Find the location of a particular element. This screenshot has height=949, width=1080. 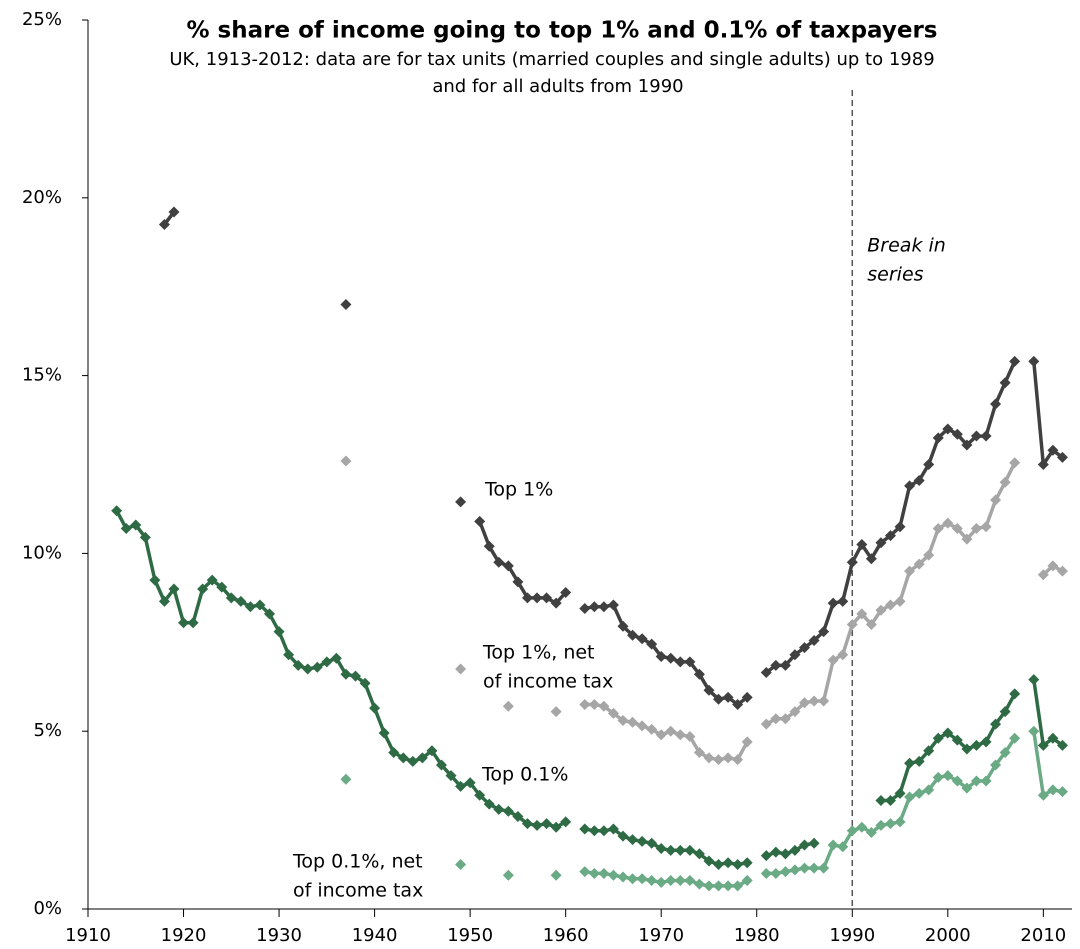

break-label: Break in is located at coordinates (906, 246).